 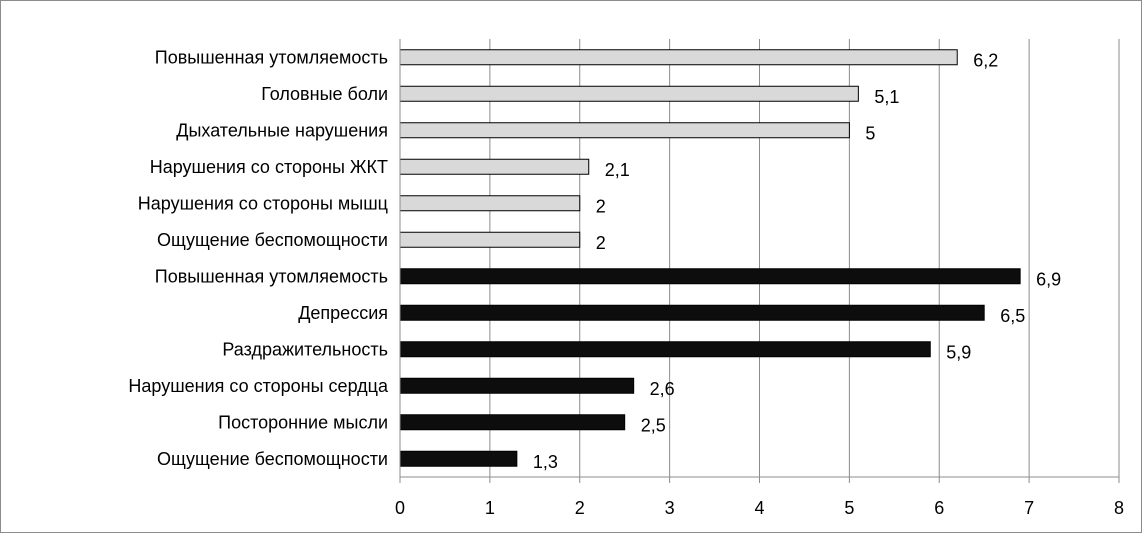 I want to click on x-axis-tick-labels: 0 1 2 3 4 5 6 7 8, so click(x=759, y=508).